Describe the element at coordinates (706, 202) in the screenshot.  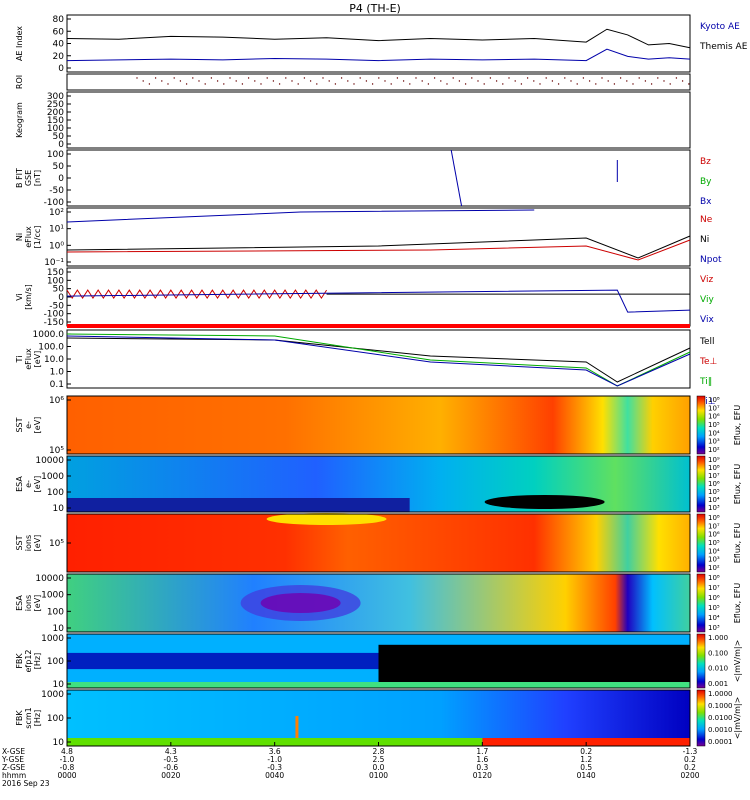
I see `legend-entry: Bx` at that location.